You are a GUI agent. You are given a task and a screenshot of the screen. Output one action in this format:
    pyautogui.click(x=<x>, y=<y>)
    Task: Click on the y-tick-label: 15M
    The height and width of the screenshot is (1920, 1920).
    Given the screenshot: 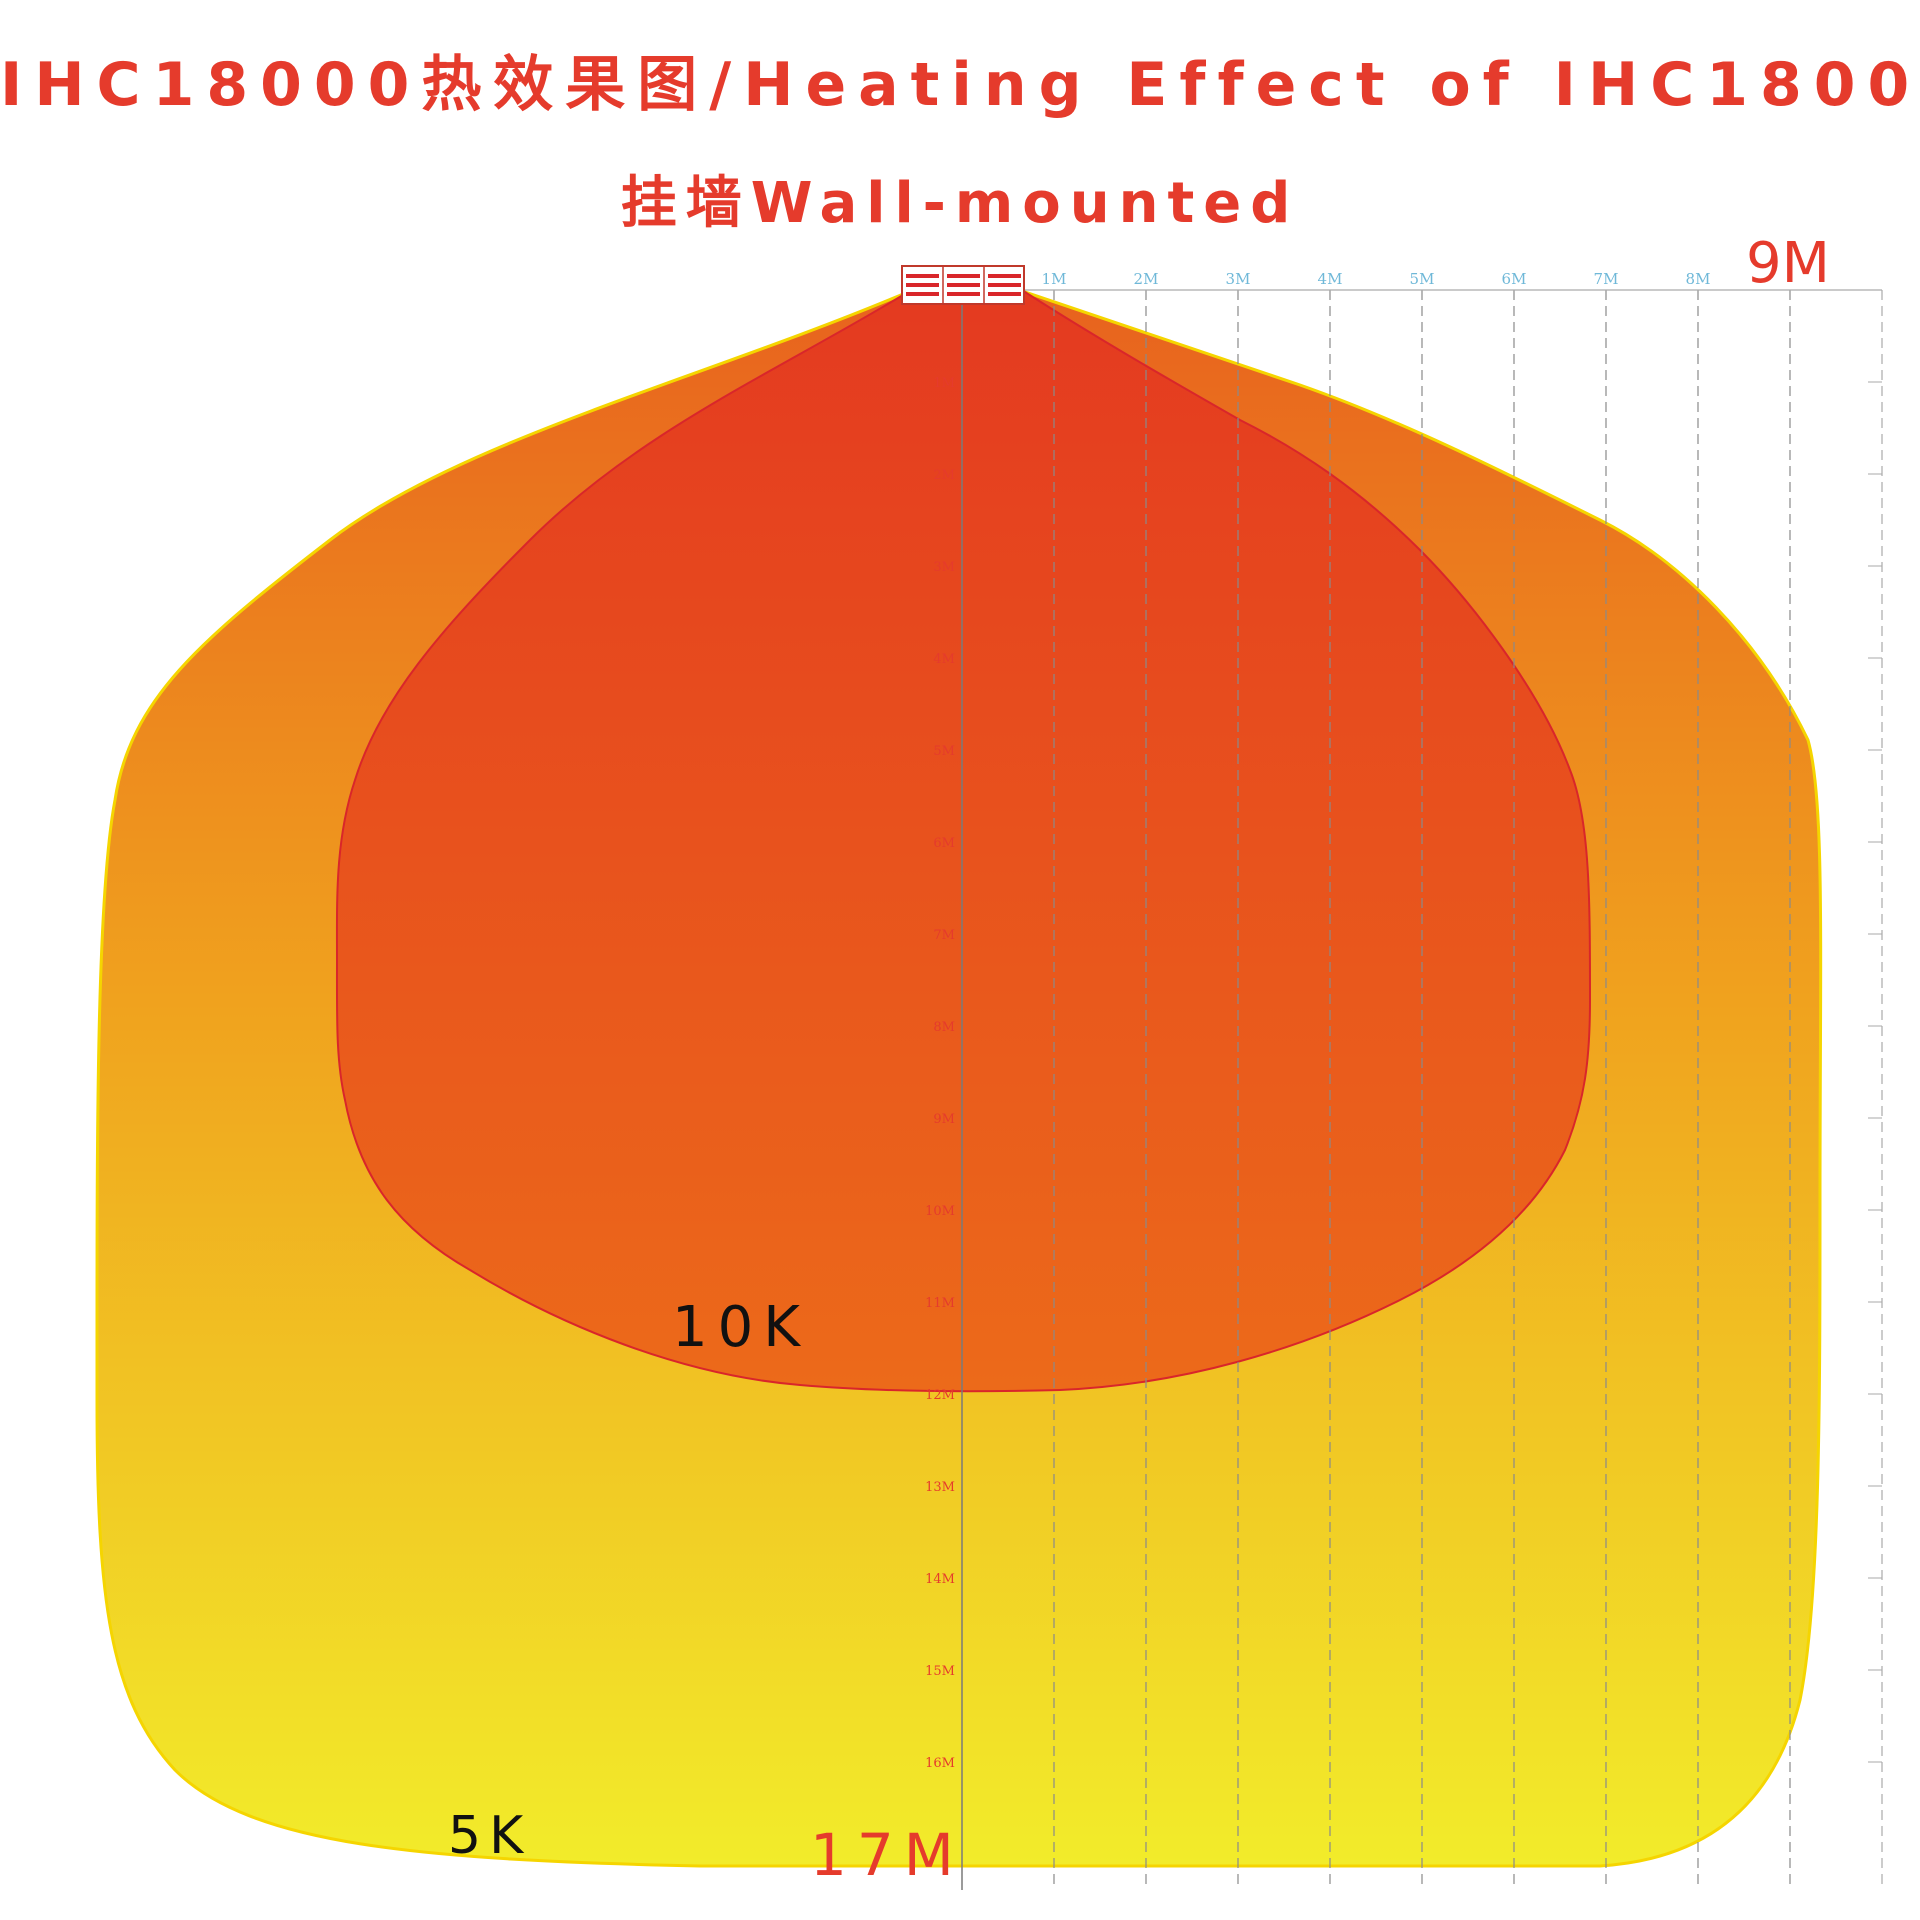 What is the action you would take?
    pyautogui.click(x=940, y=1671)
    